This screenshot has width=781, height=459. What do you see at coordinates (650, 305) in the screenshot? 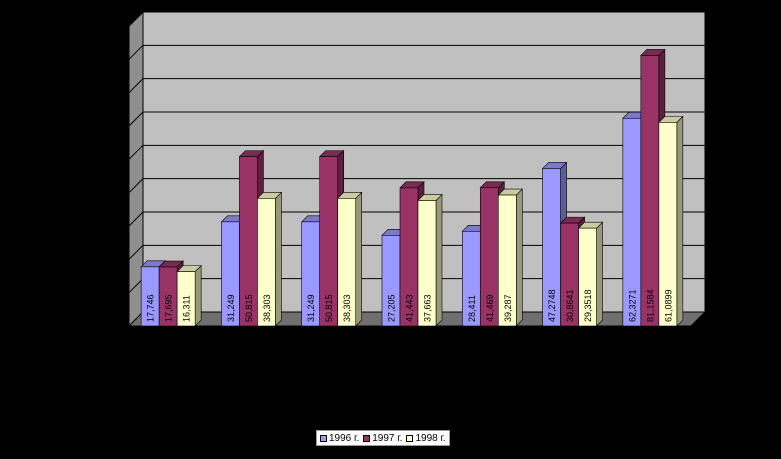
I see `data-label: 81,1584` at bounding box center [650, 305].